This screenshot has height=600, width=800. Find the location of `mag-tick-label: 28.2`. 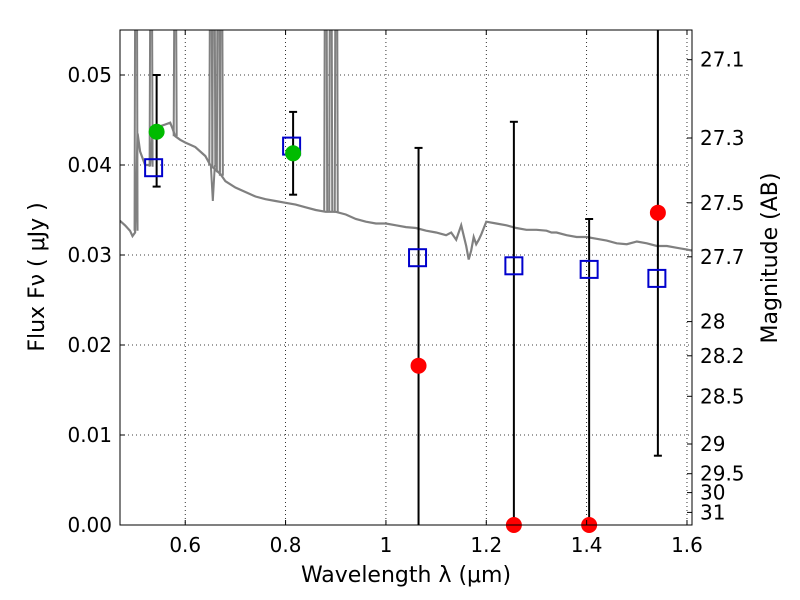

mag-tick-label: 28.2 is located at coordinates (722, 356).